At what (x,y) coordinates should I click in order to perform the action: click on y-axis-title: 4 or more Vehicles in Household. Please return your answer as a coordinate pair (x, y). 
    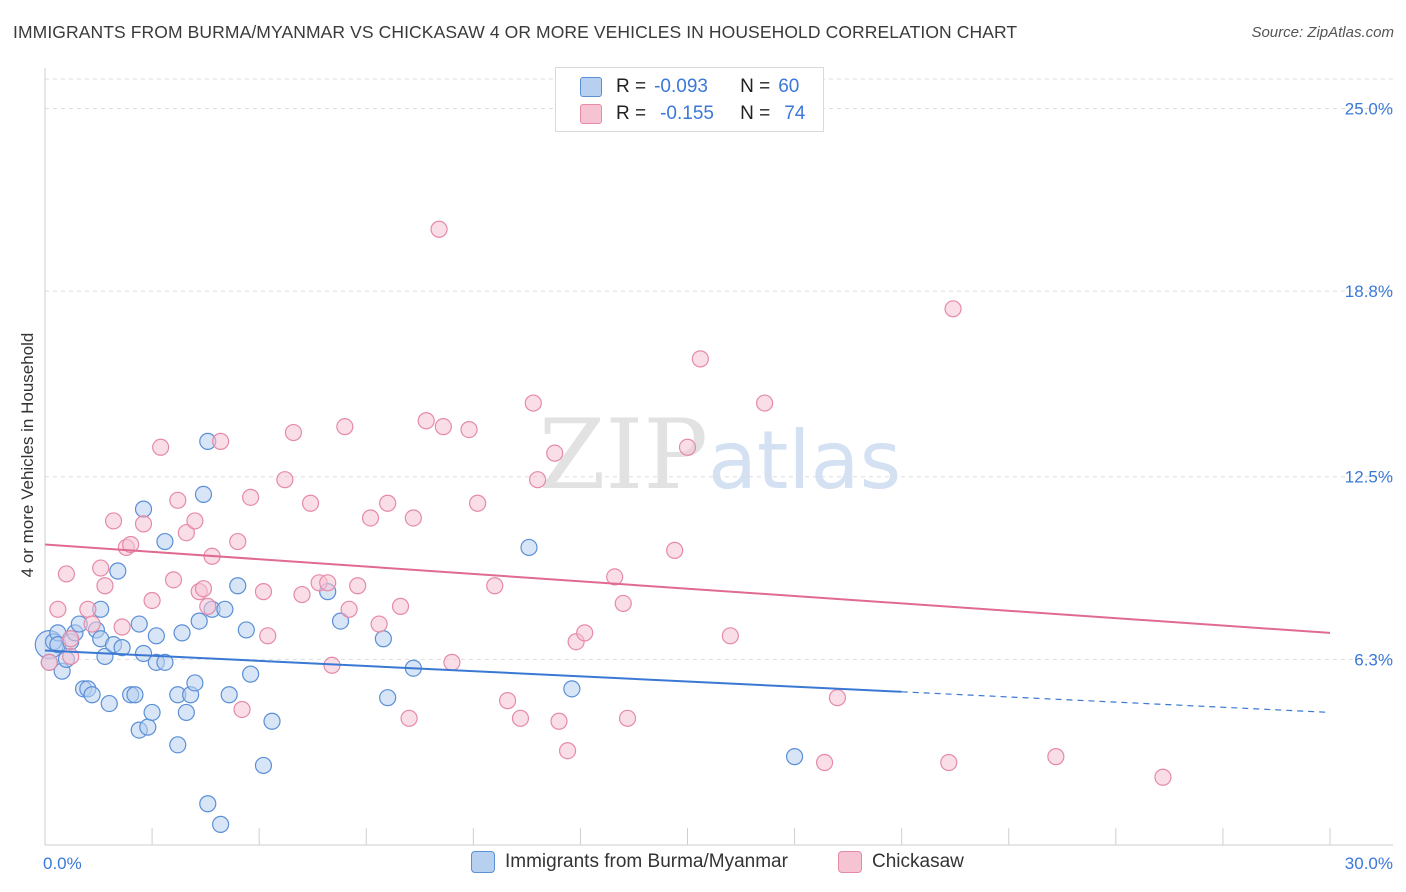
    Looking at the image, I should click on (27, 455).